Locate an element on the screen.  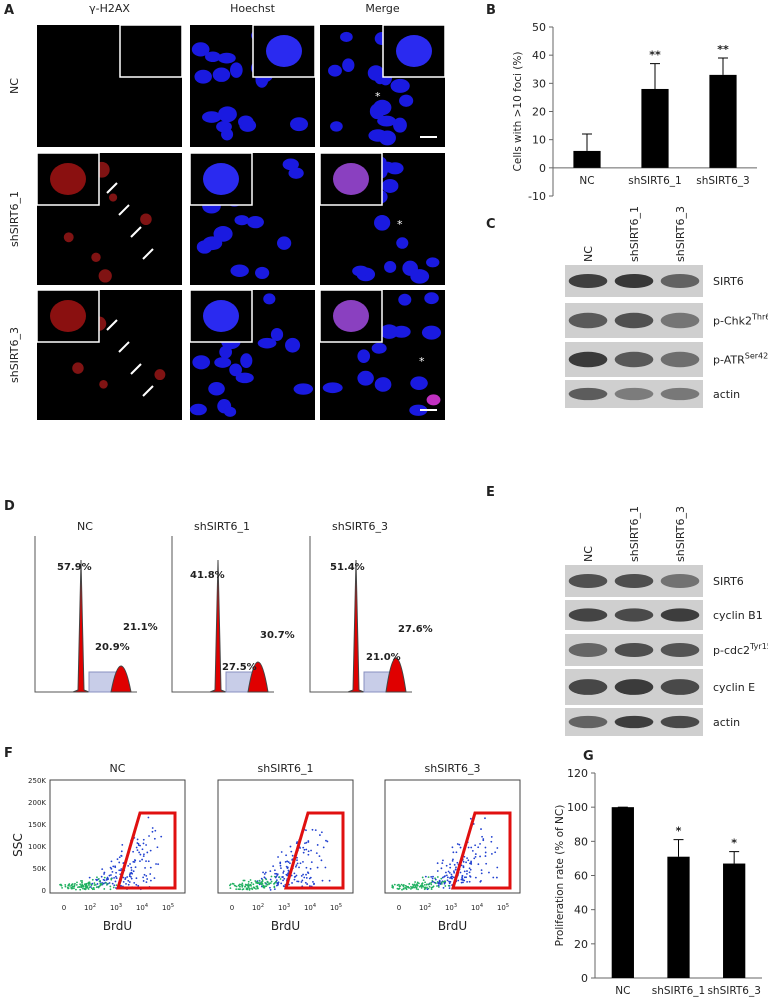
y-tick-label: 0 is located at coordinates (584, 978).